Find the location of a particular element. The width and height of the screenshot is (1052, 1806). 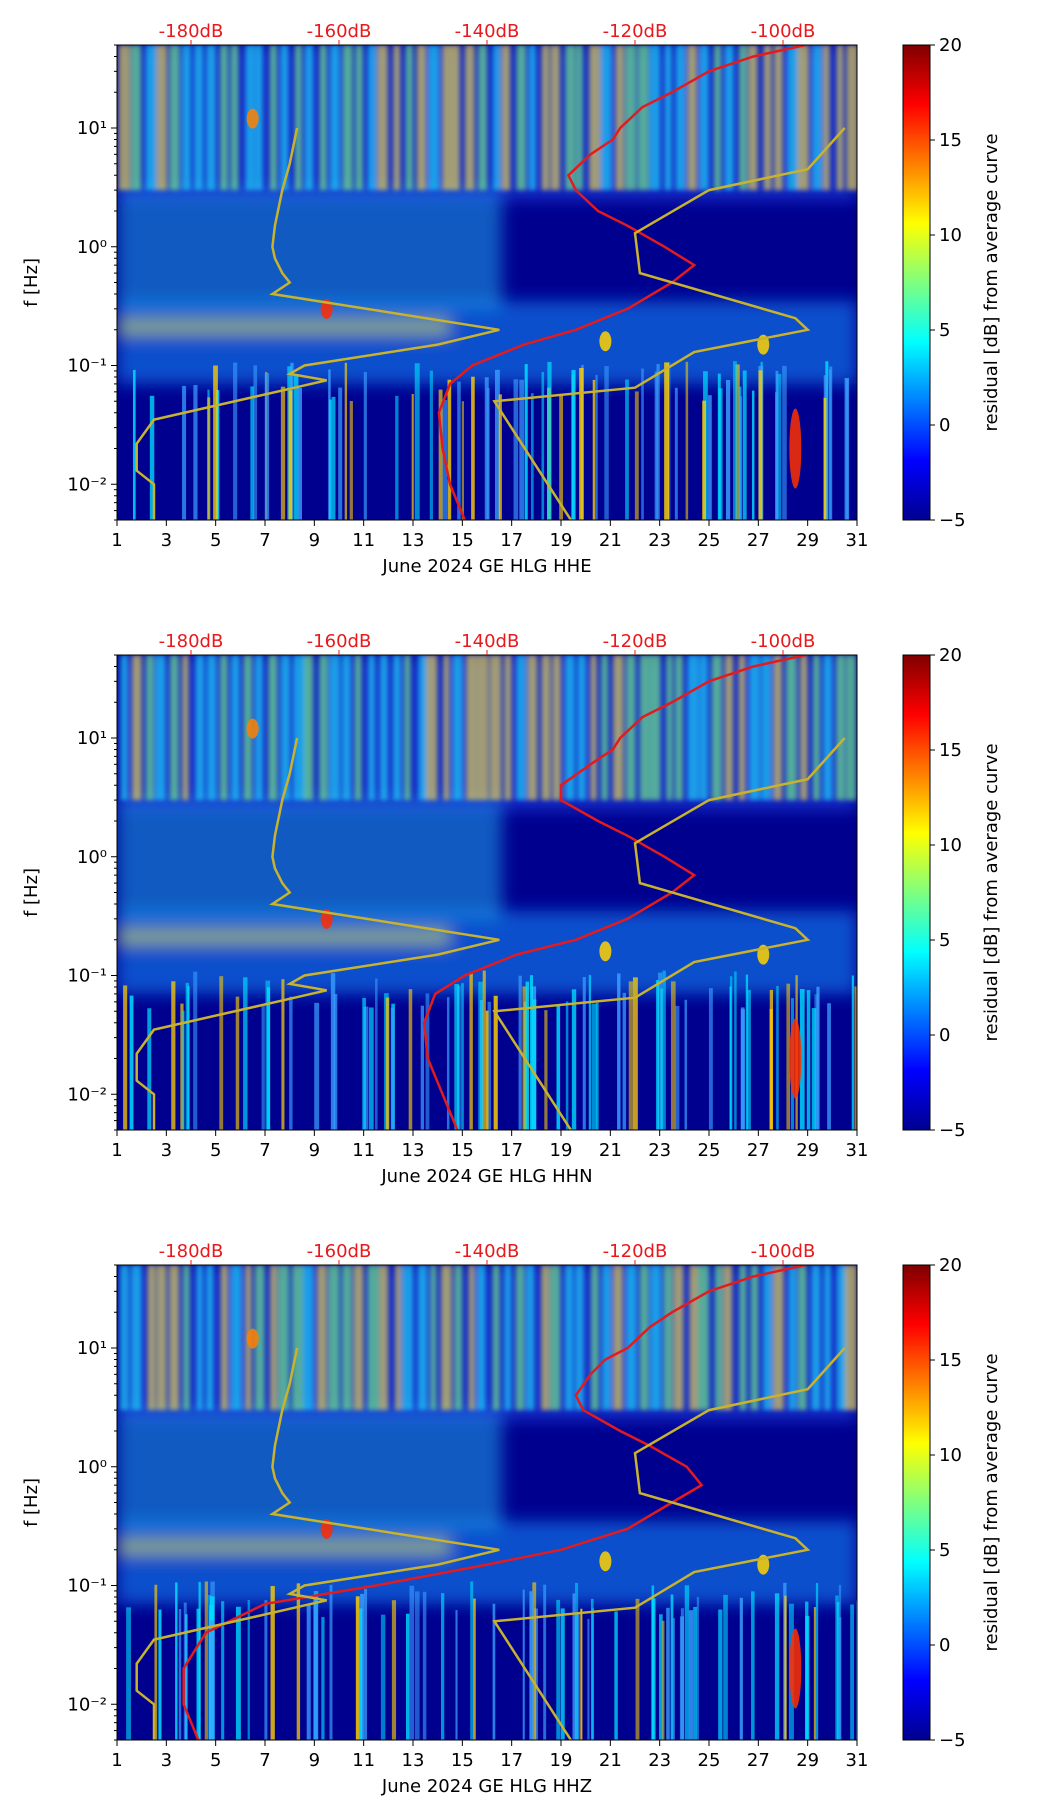

x-axis: 1 3 5 7 9 11 13 15 17 19 21 23 25 27 29 31 is located at coordinates (489, 535).